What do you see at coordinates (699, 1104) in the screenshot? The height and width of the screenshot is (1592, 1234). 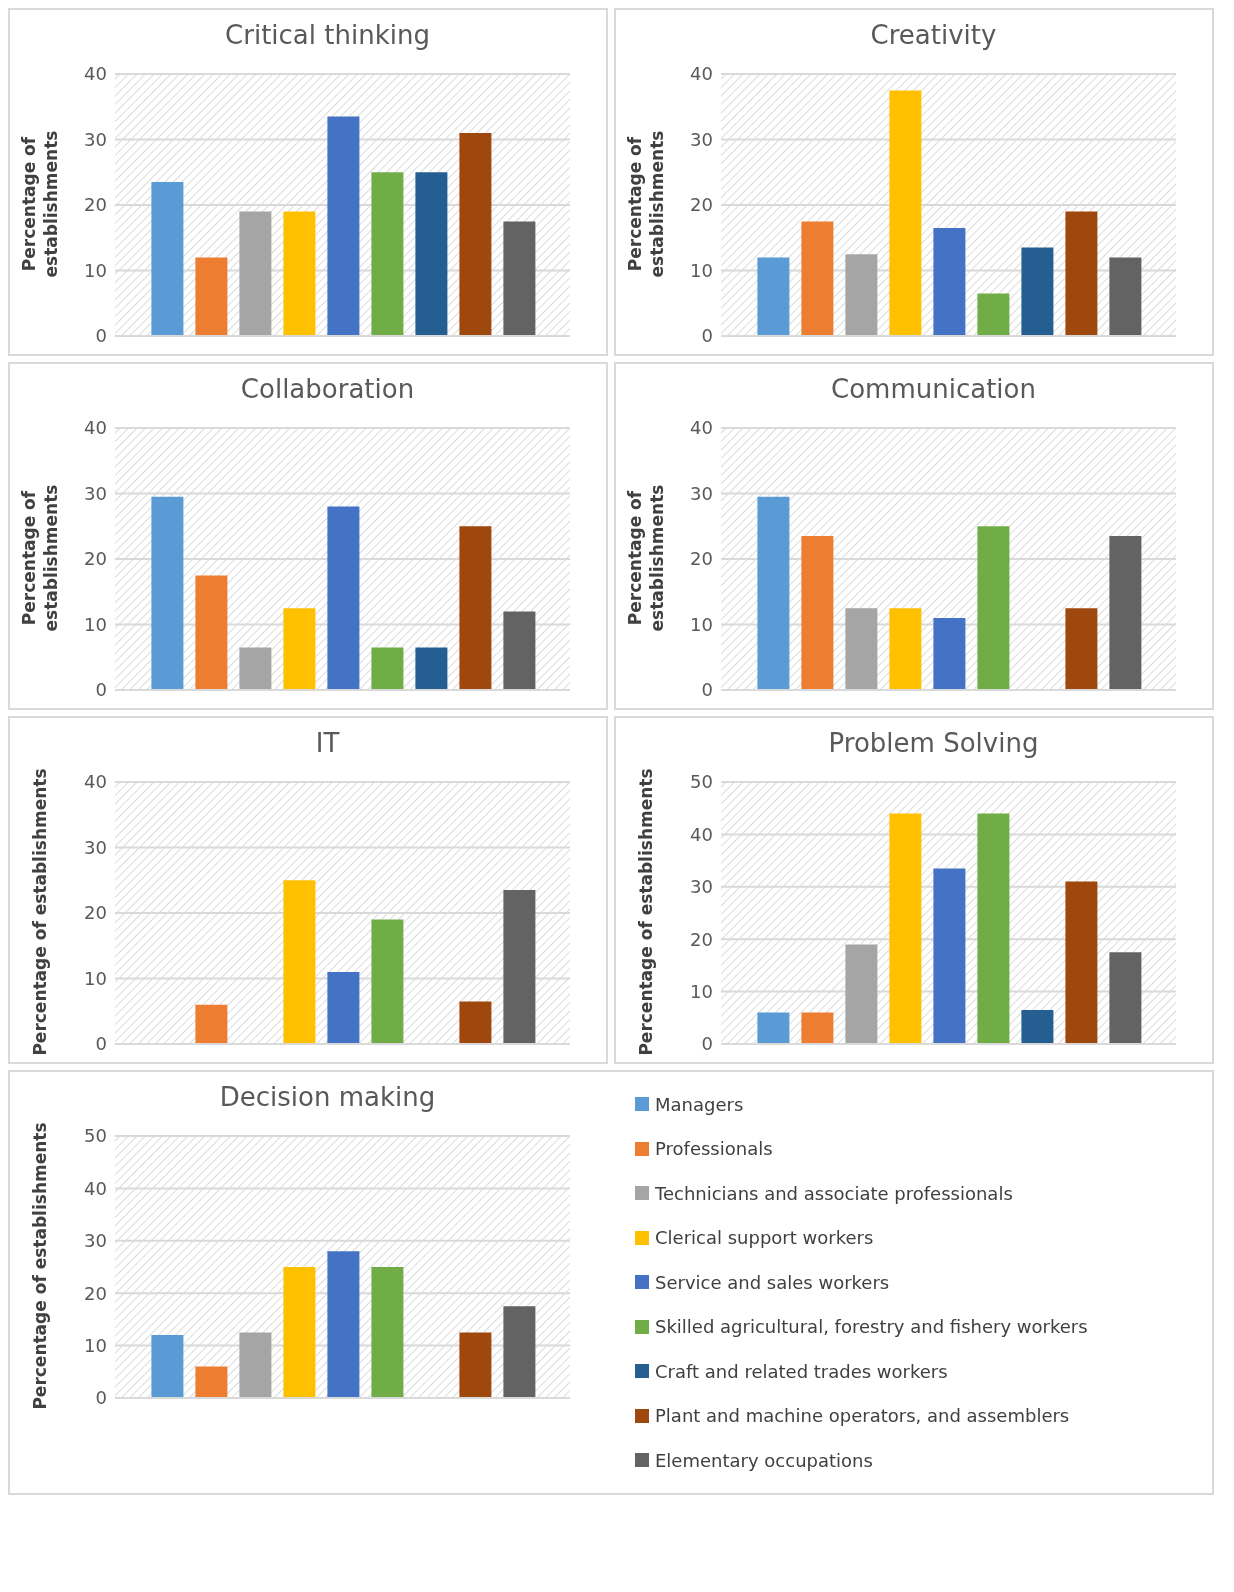 I see `legend-label: Managers` at bounding box center [699, 1104].